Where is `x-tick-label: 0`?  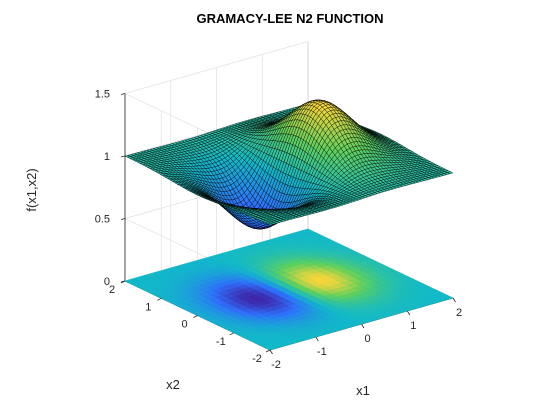 x-tick-label: 0 is located at coordinates (367, 339).